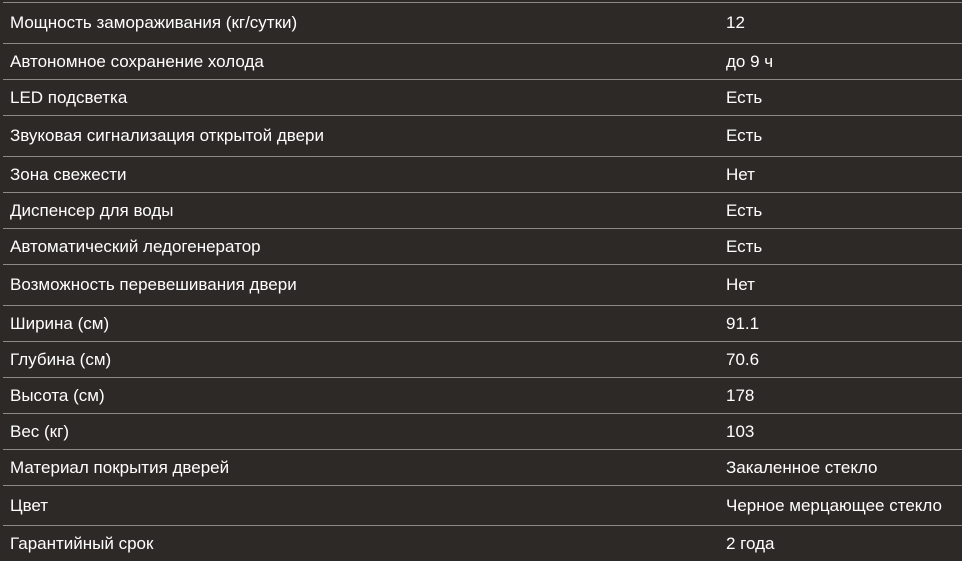 This screenshot has width=962, height=561. What do you see at coordinates (743, 323) in the screenshot?
I see `spec-value: 91.1` at bounding box center [743, 323].